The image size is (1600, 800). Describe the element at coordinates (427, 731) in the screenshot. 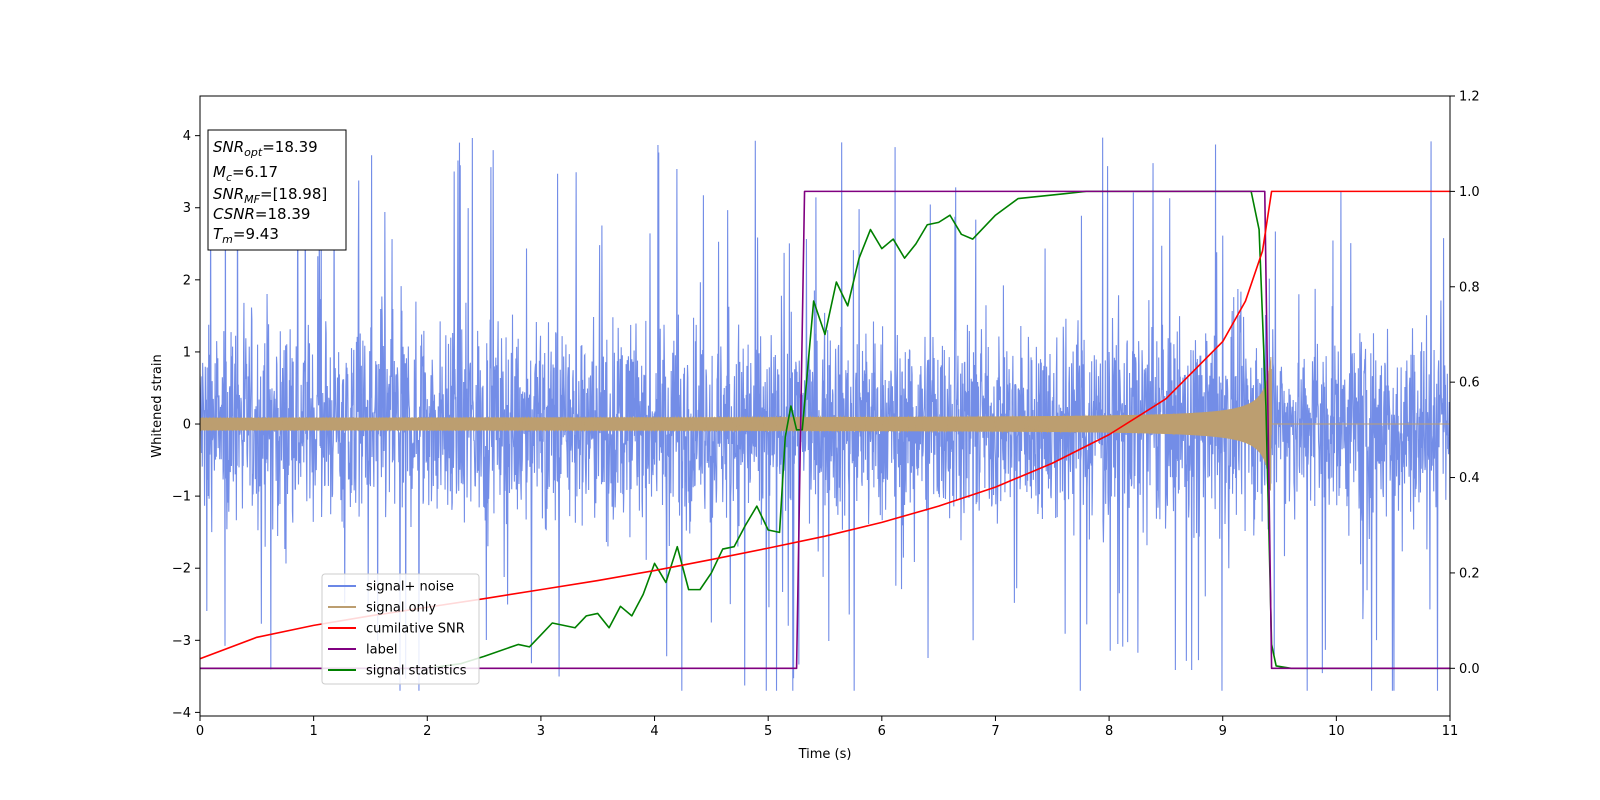

I see `x-tick-label: 2` at that location.